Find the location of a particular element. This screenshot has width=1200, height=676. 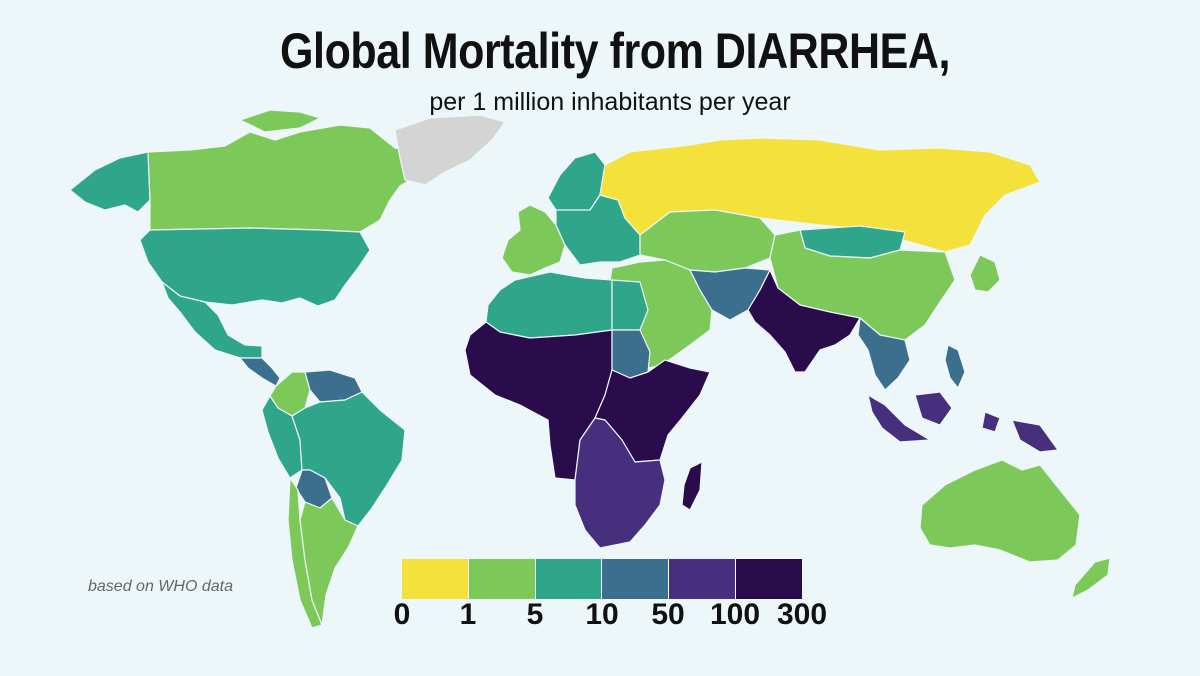

legend-tick: 0 is located at coordinates (402, 614).